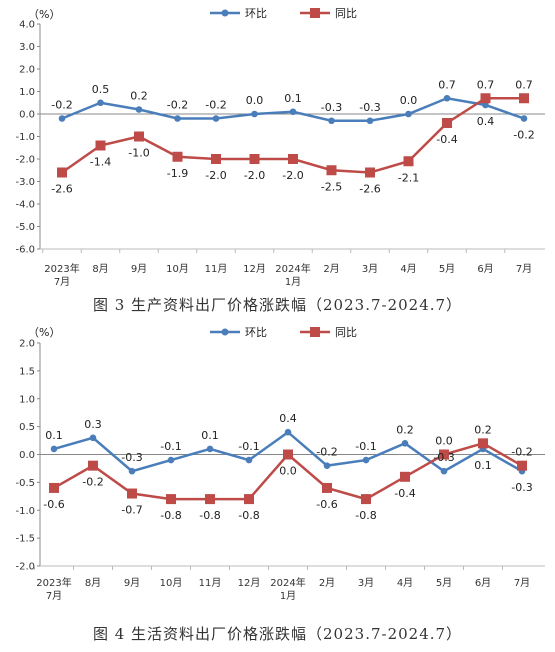 The width and height of the screenshot is (555, 652). What do you see at coordinates (446, 139) in the screenshot?
I see `data-label-1: -0.4` at bounding box center [446, 139].